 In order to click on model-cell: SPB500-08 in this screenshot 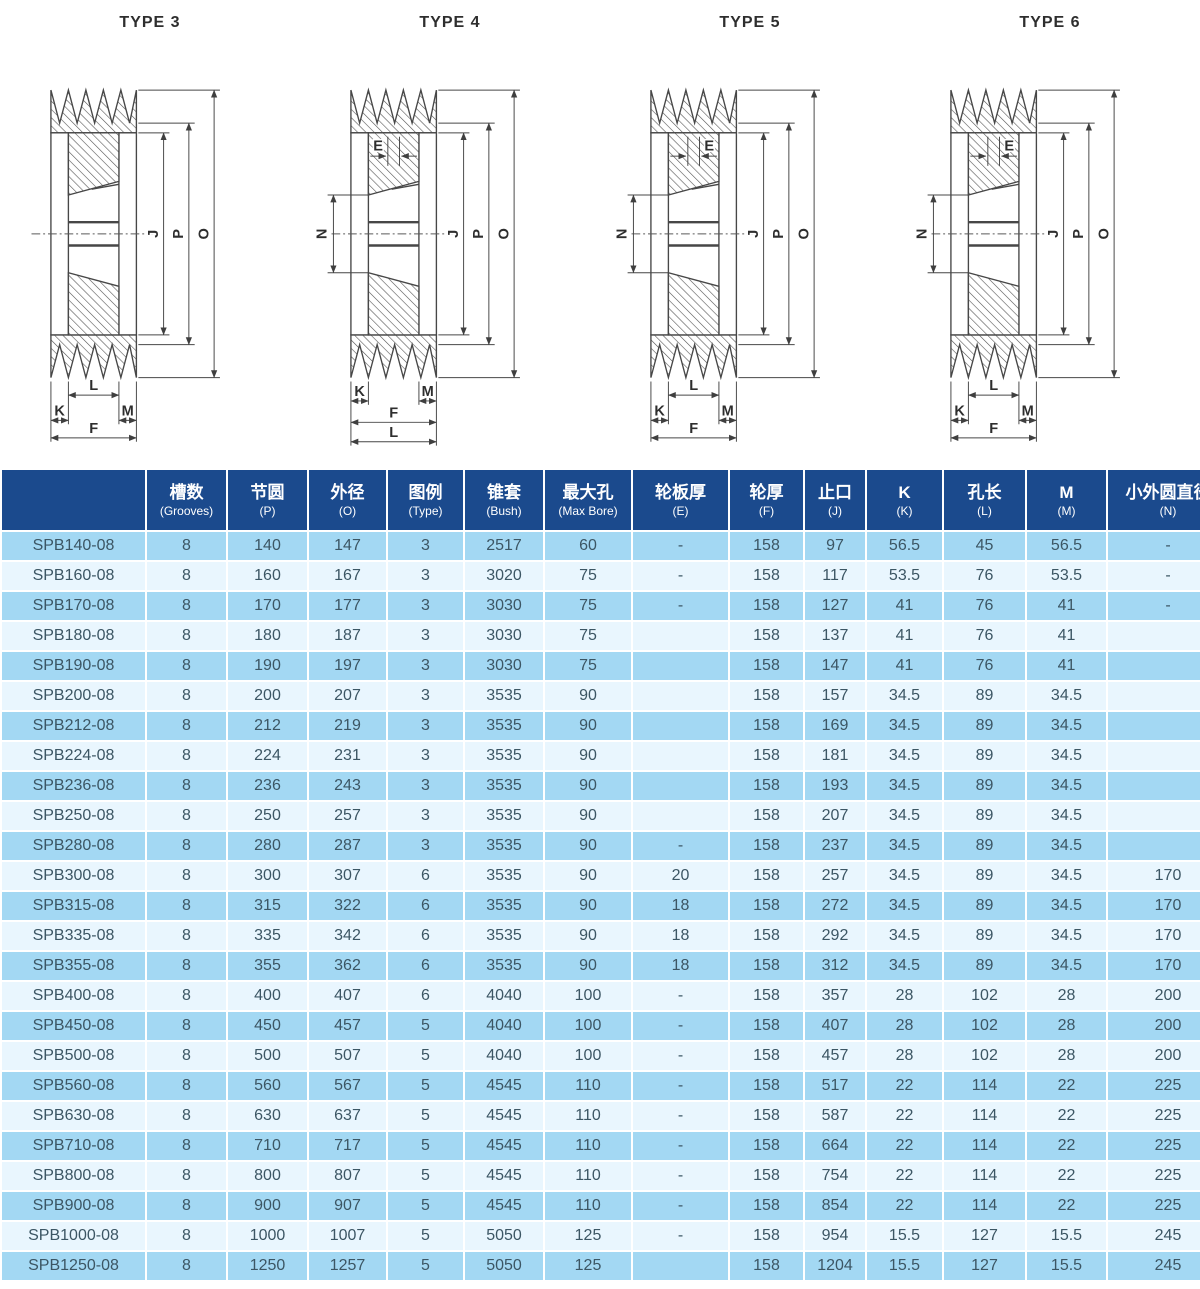, I will do `click(73, 1056)`.